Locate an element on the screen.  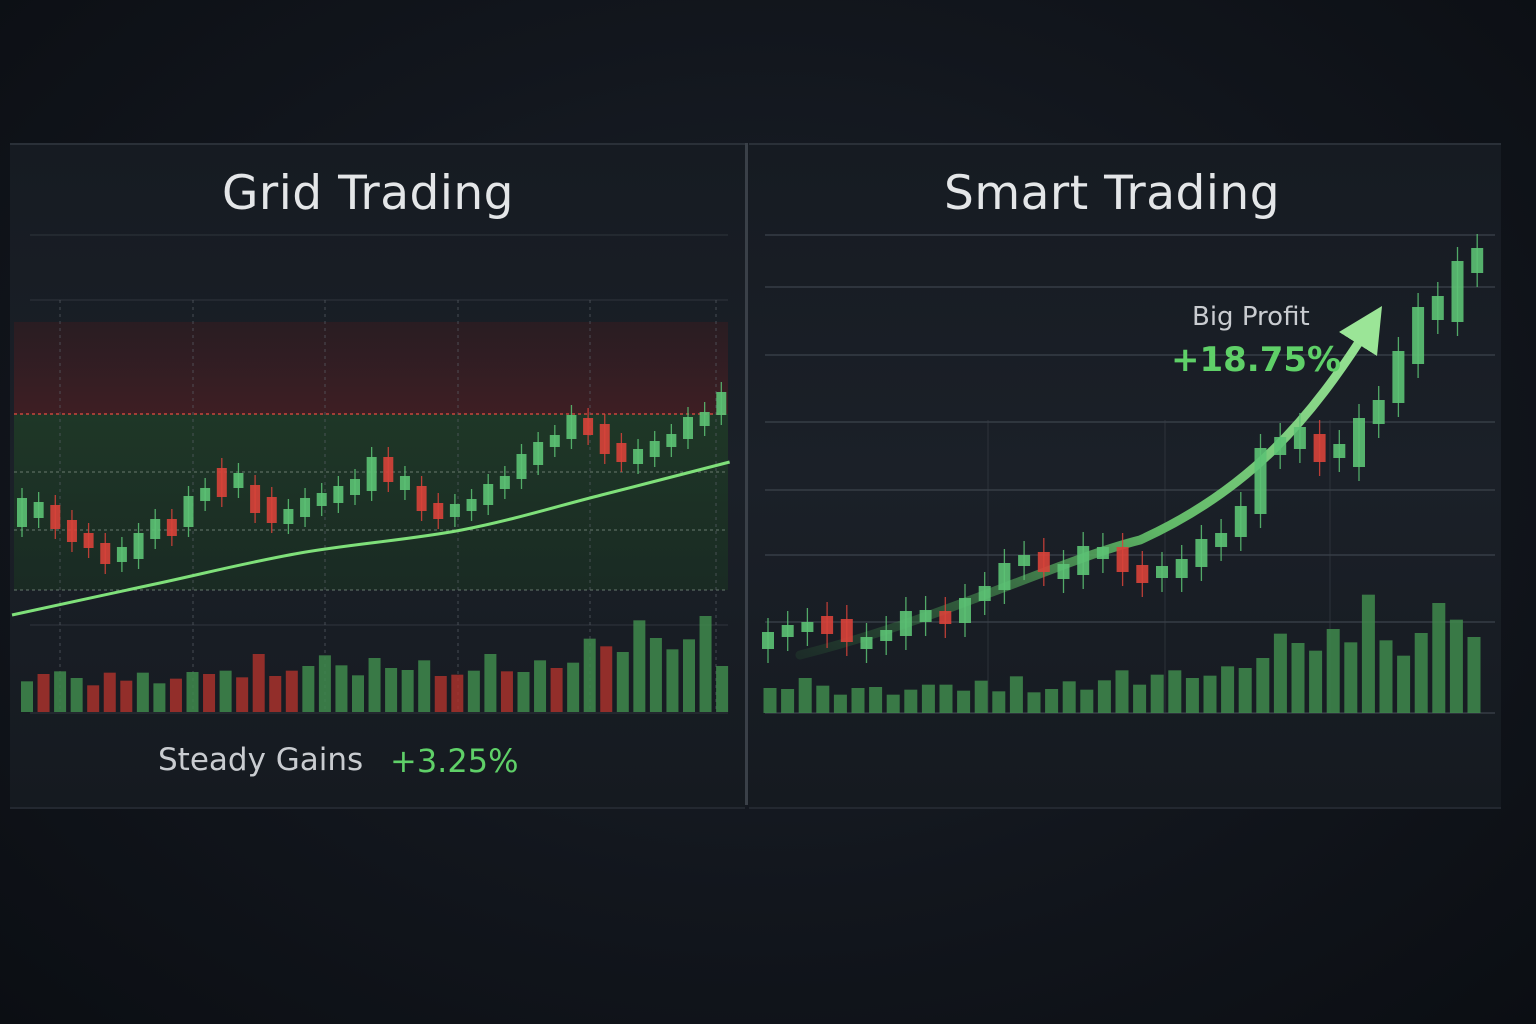
sell-zone is located at coordinates (371, 368).